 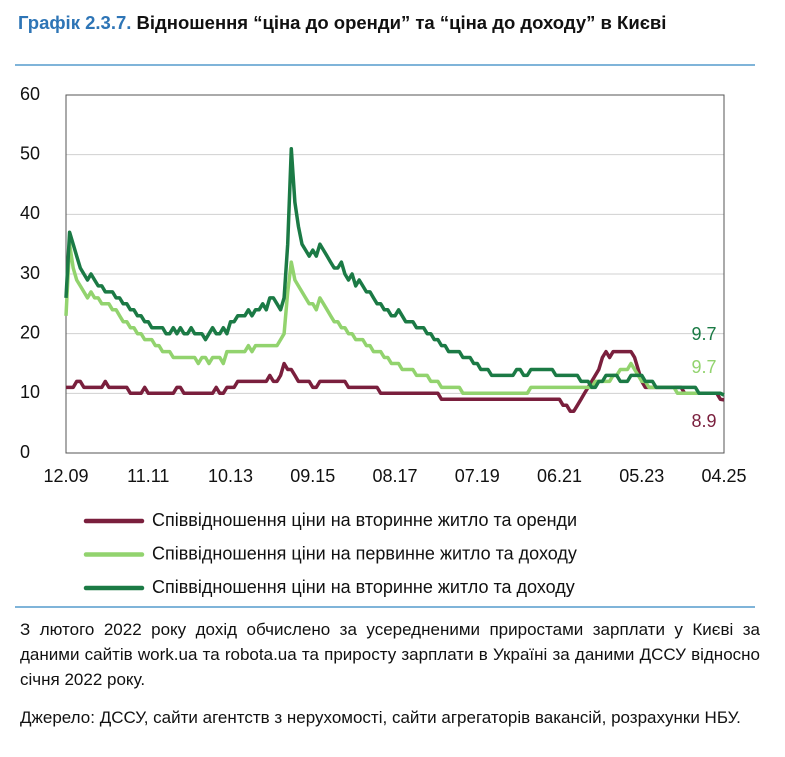 What do you see at coordinates (312, 476) in the screenshot?
I see `x-tick-label: 09.15` at bounding box center [312, 476].